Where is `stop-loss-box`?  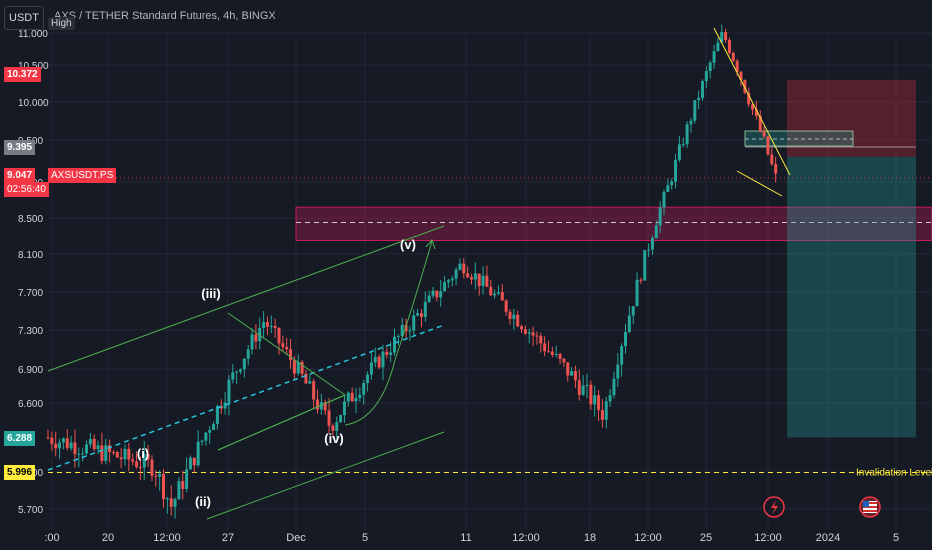
stop-loss-box is located at coordinates (851, 118).